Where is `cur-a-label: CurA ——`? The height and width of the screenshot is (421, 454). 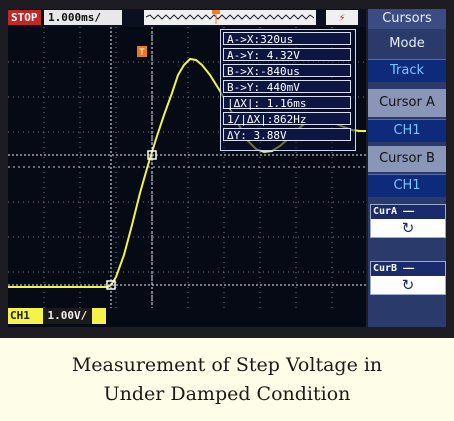
cur-a-label: CurA —— is located at coordinates (393, 211).